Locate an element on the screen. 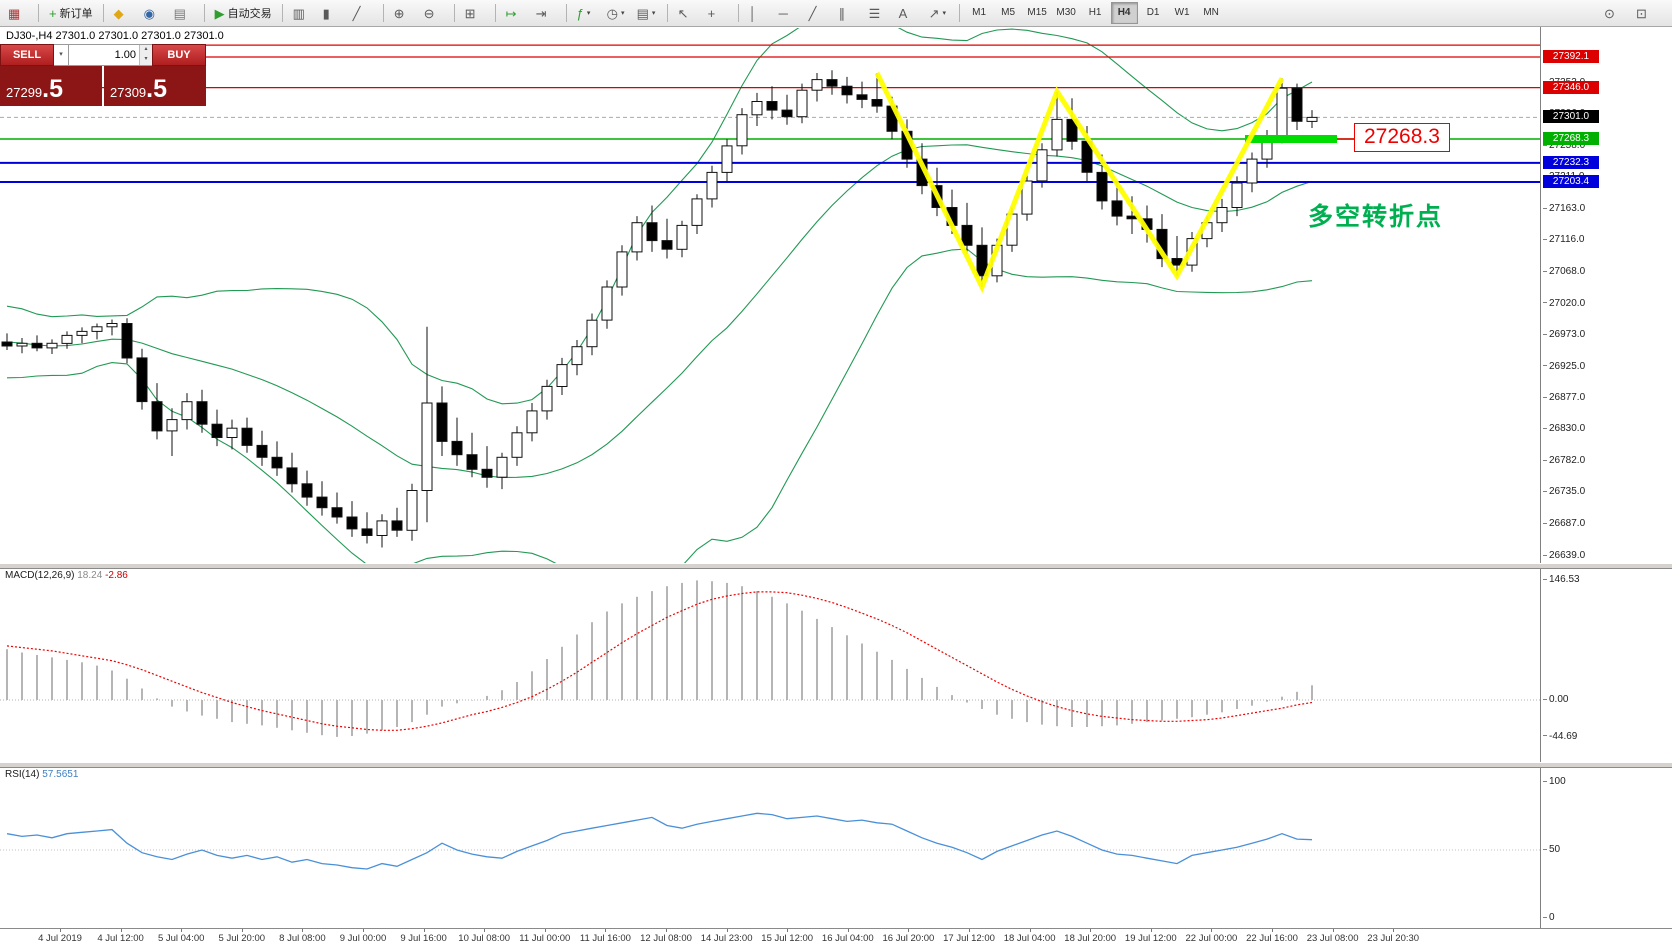 The image size is (1672, 950). new-order-button: + 新订单 is located at coordinates (71, 13).